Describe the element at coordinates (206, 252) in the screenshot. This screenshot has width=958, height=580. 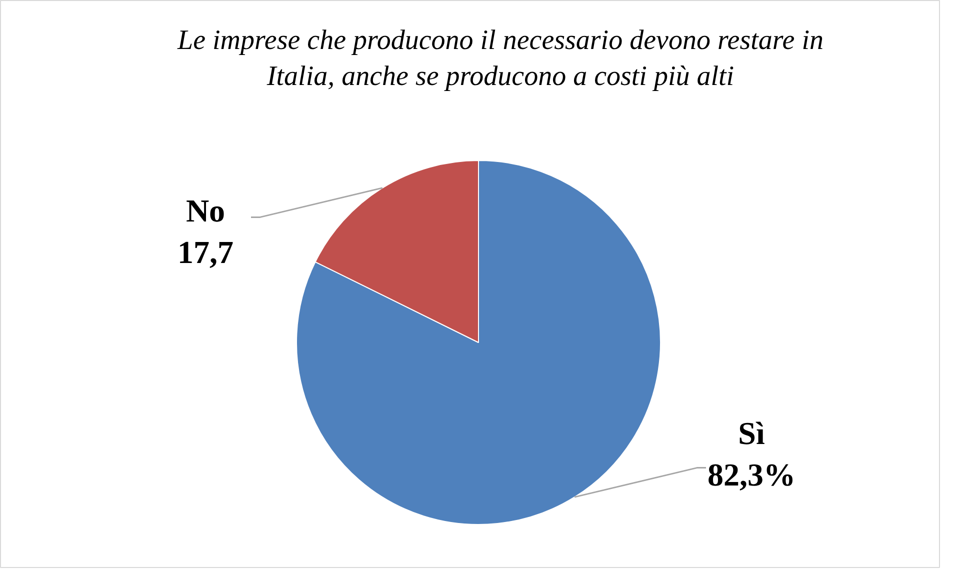
I see `data-label: 17,7` at that location.